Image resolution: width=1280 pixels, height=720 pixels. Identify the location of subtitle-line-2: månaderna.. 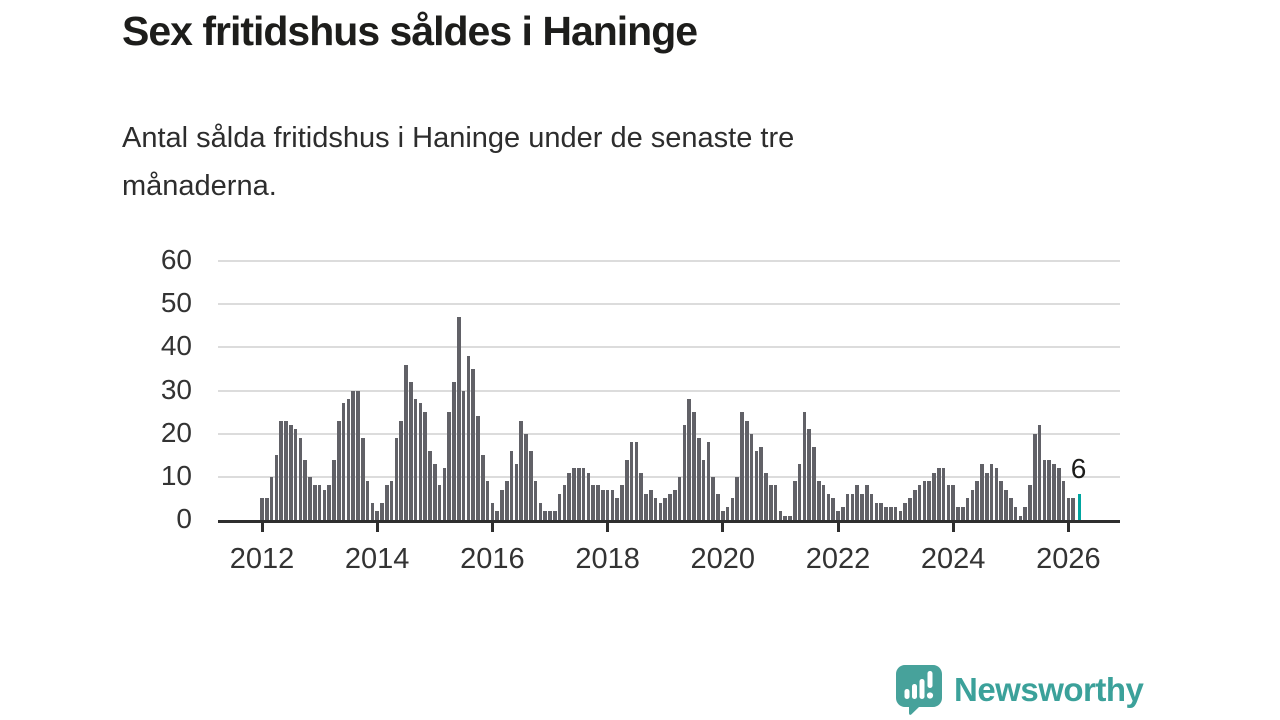
(199, 186).